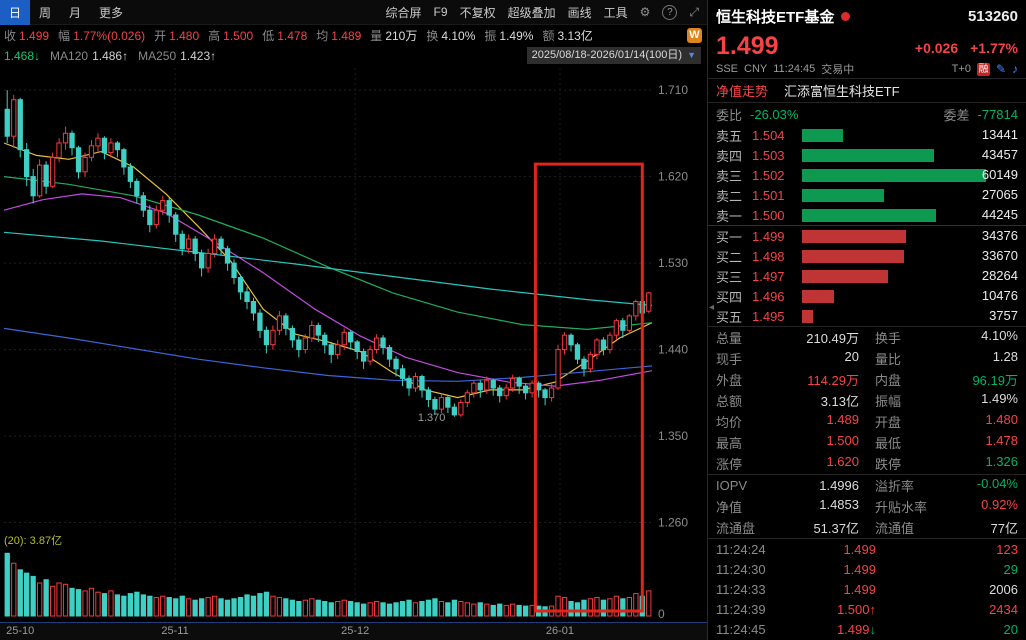 The image size is (1026, 640). I want to click on quote-item: 收 1.499, so click(26, 35).